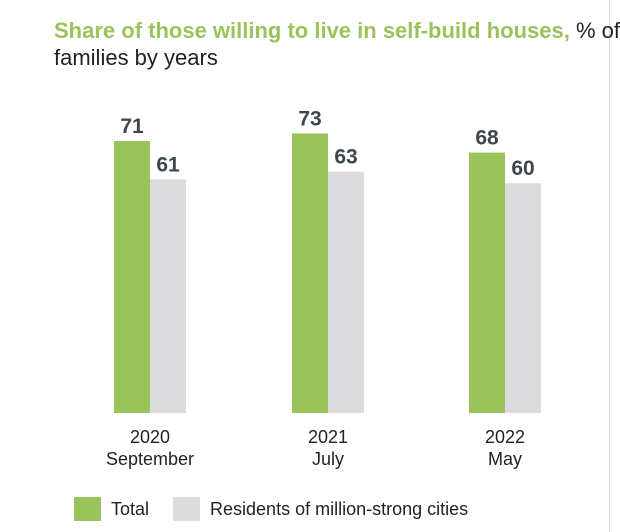  What do you see at coordinates (132, 126) in the screenshot?
I see `value-label: 71` at bounding box center [132, 126].